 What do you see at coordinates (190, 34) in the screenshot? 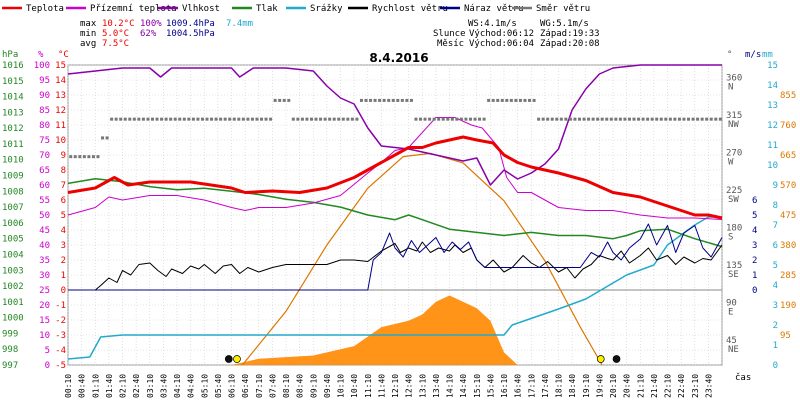
I see `stats-pressure-min: 1004.5hPa` at bounding box center [190, 34].